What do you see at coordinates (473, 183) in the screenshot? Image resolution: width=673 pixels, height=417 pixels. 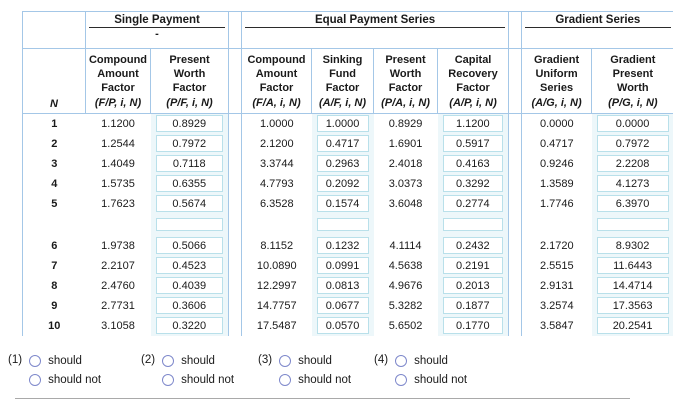 I see `factor-cell: 0.3292` at bounding box center [473, 183].